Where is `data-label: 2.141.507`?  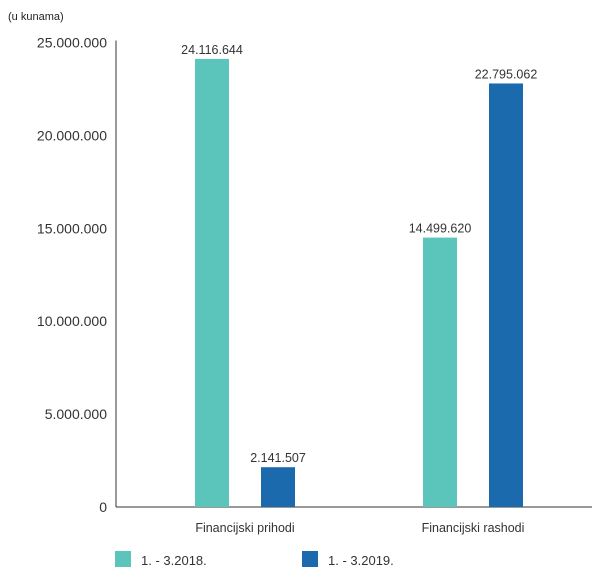 data-label: 2.141.507 is located at coordinates (278, 458).